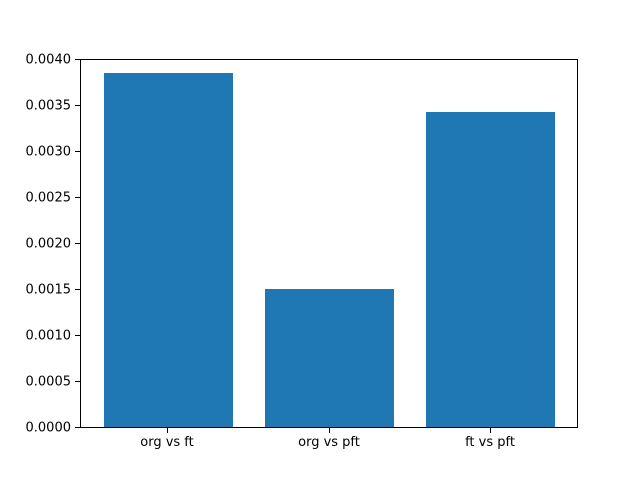 The image size is (640, 480). What do you see at coordinates (490, 442) in the screenshot?
I see `x-tick-label-ft-vs-pft: ft vs pft` at bounding box center [490, 442].